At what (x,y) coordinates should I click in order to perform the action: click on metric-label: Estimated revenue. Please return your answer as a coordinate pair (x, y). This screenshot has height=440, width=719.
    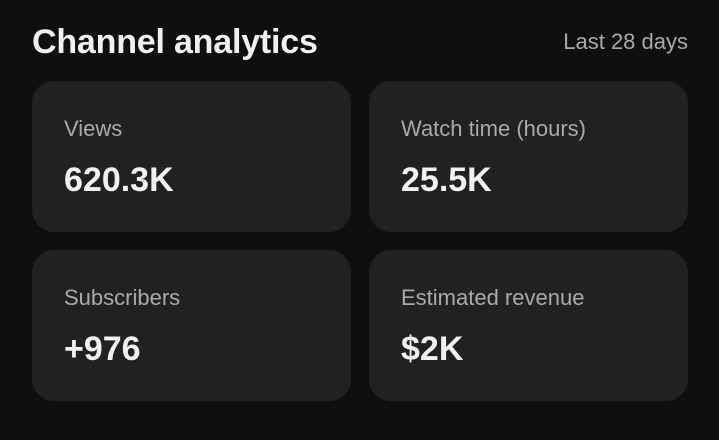
    Looking at the image, I should click on (493, 297).